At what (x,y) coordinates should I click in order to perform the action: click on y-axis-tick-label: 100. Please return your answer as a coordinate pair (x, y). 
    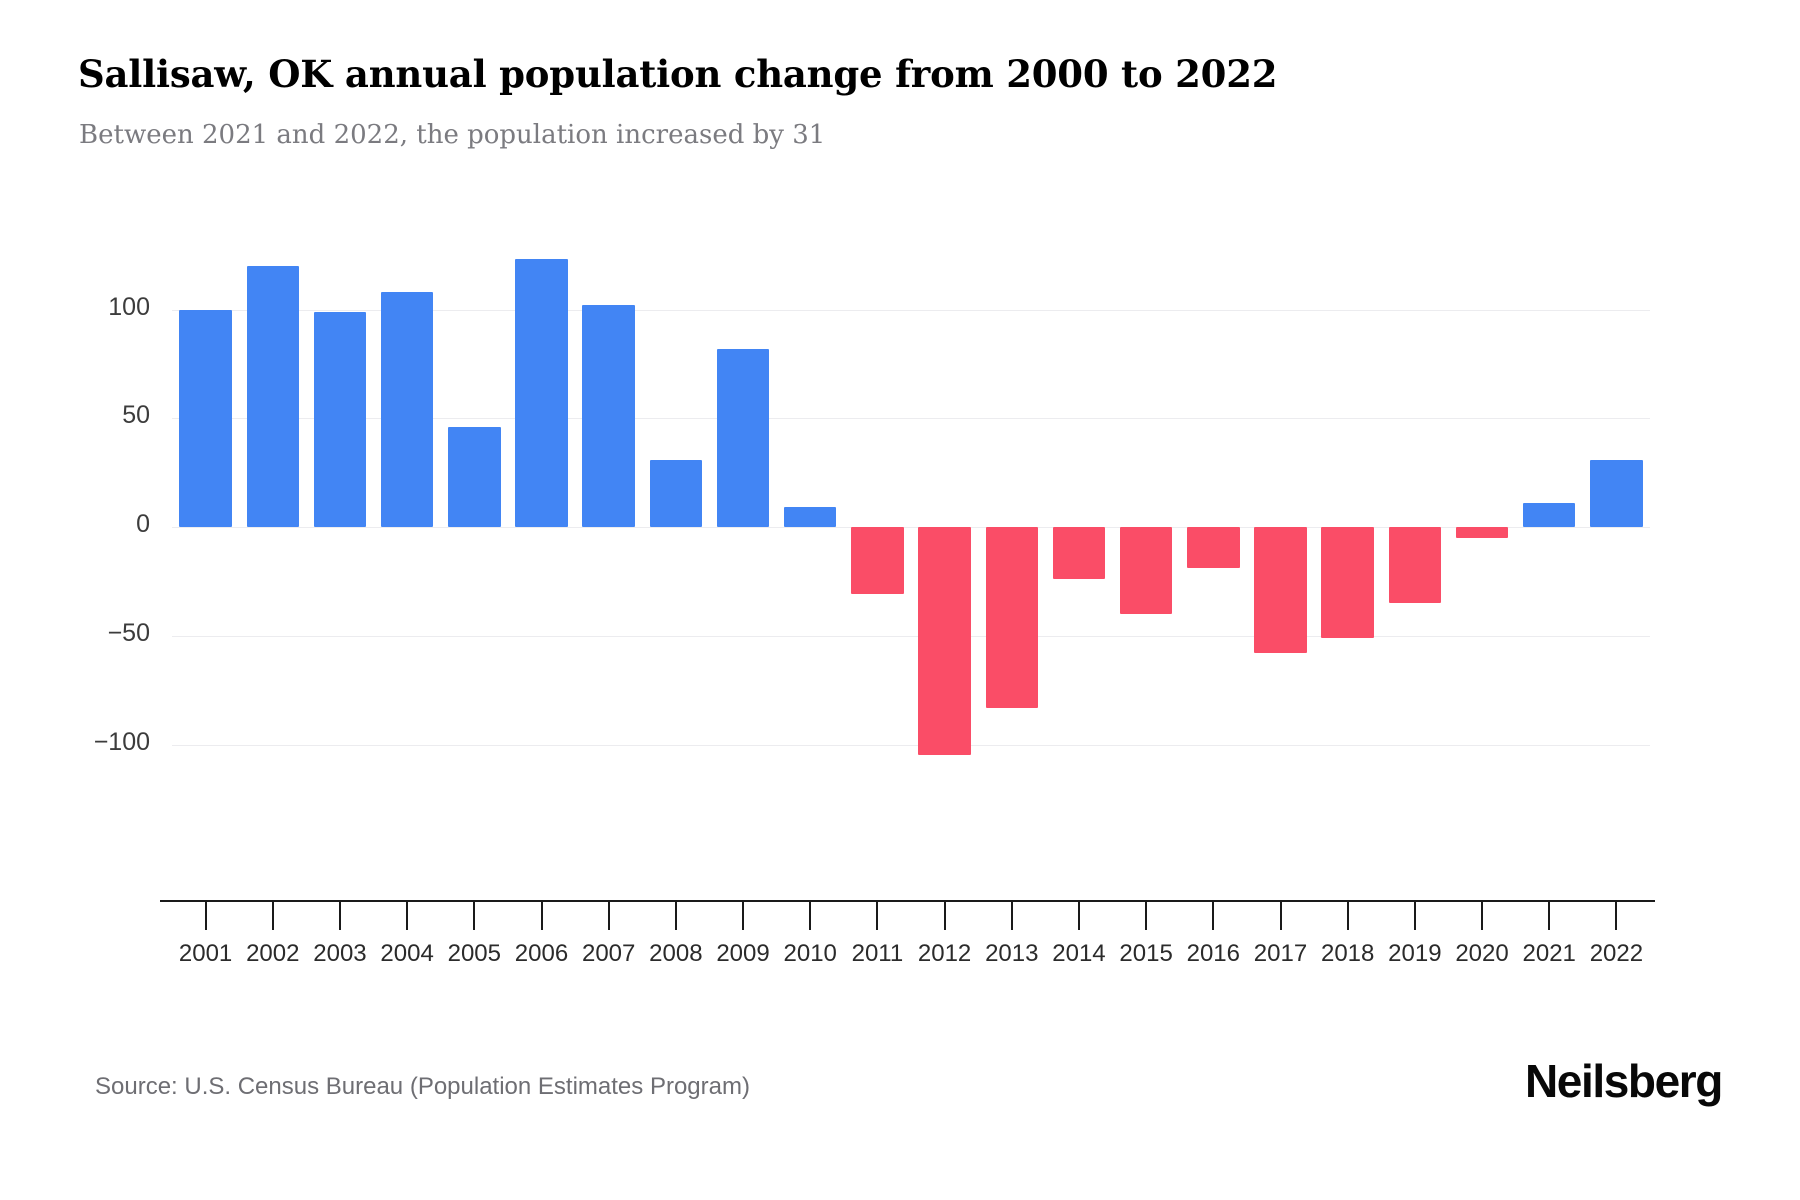
    Looking at the image, I should click on (129, 306).